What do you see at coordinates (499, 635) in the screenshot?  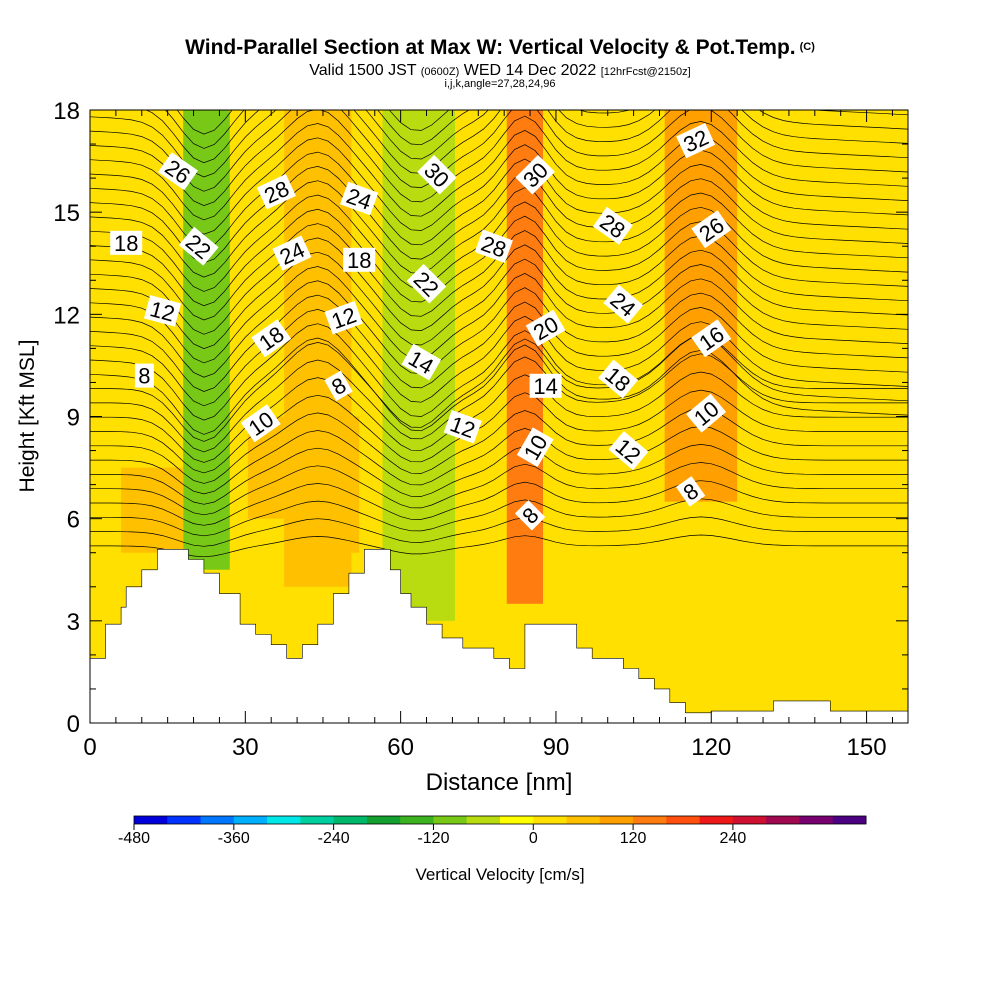 I see `terrain` at bounding box center [499, 635].